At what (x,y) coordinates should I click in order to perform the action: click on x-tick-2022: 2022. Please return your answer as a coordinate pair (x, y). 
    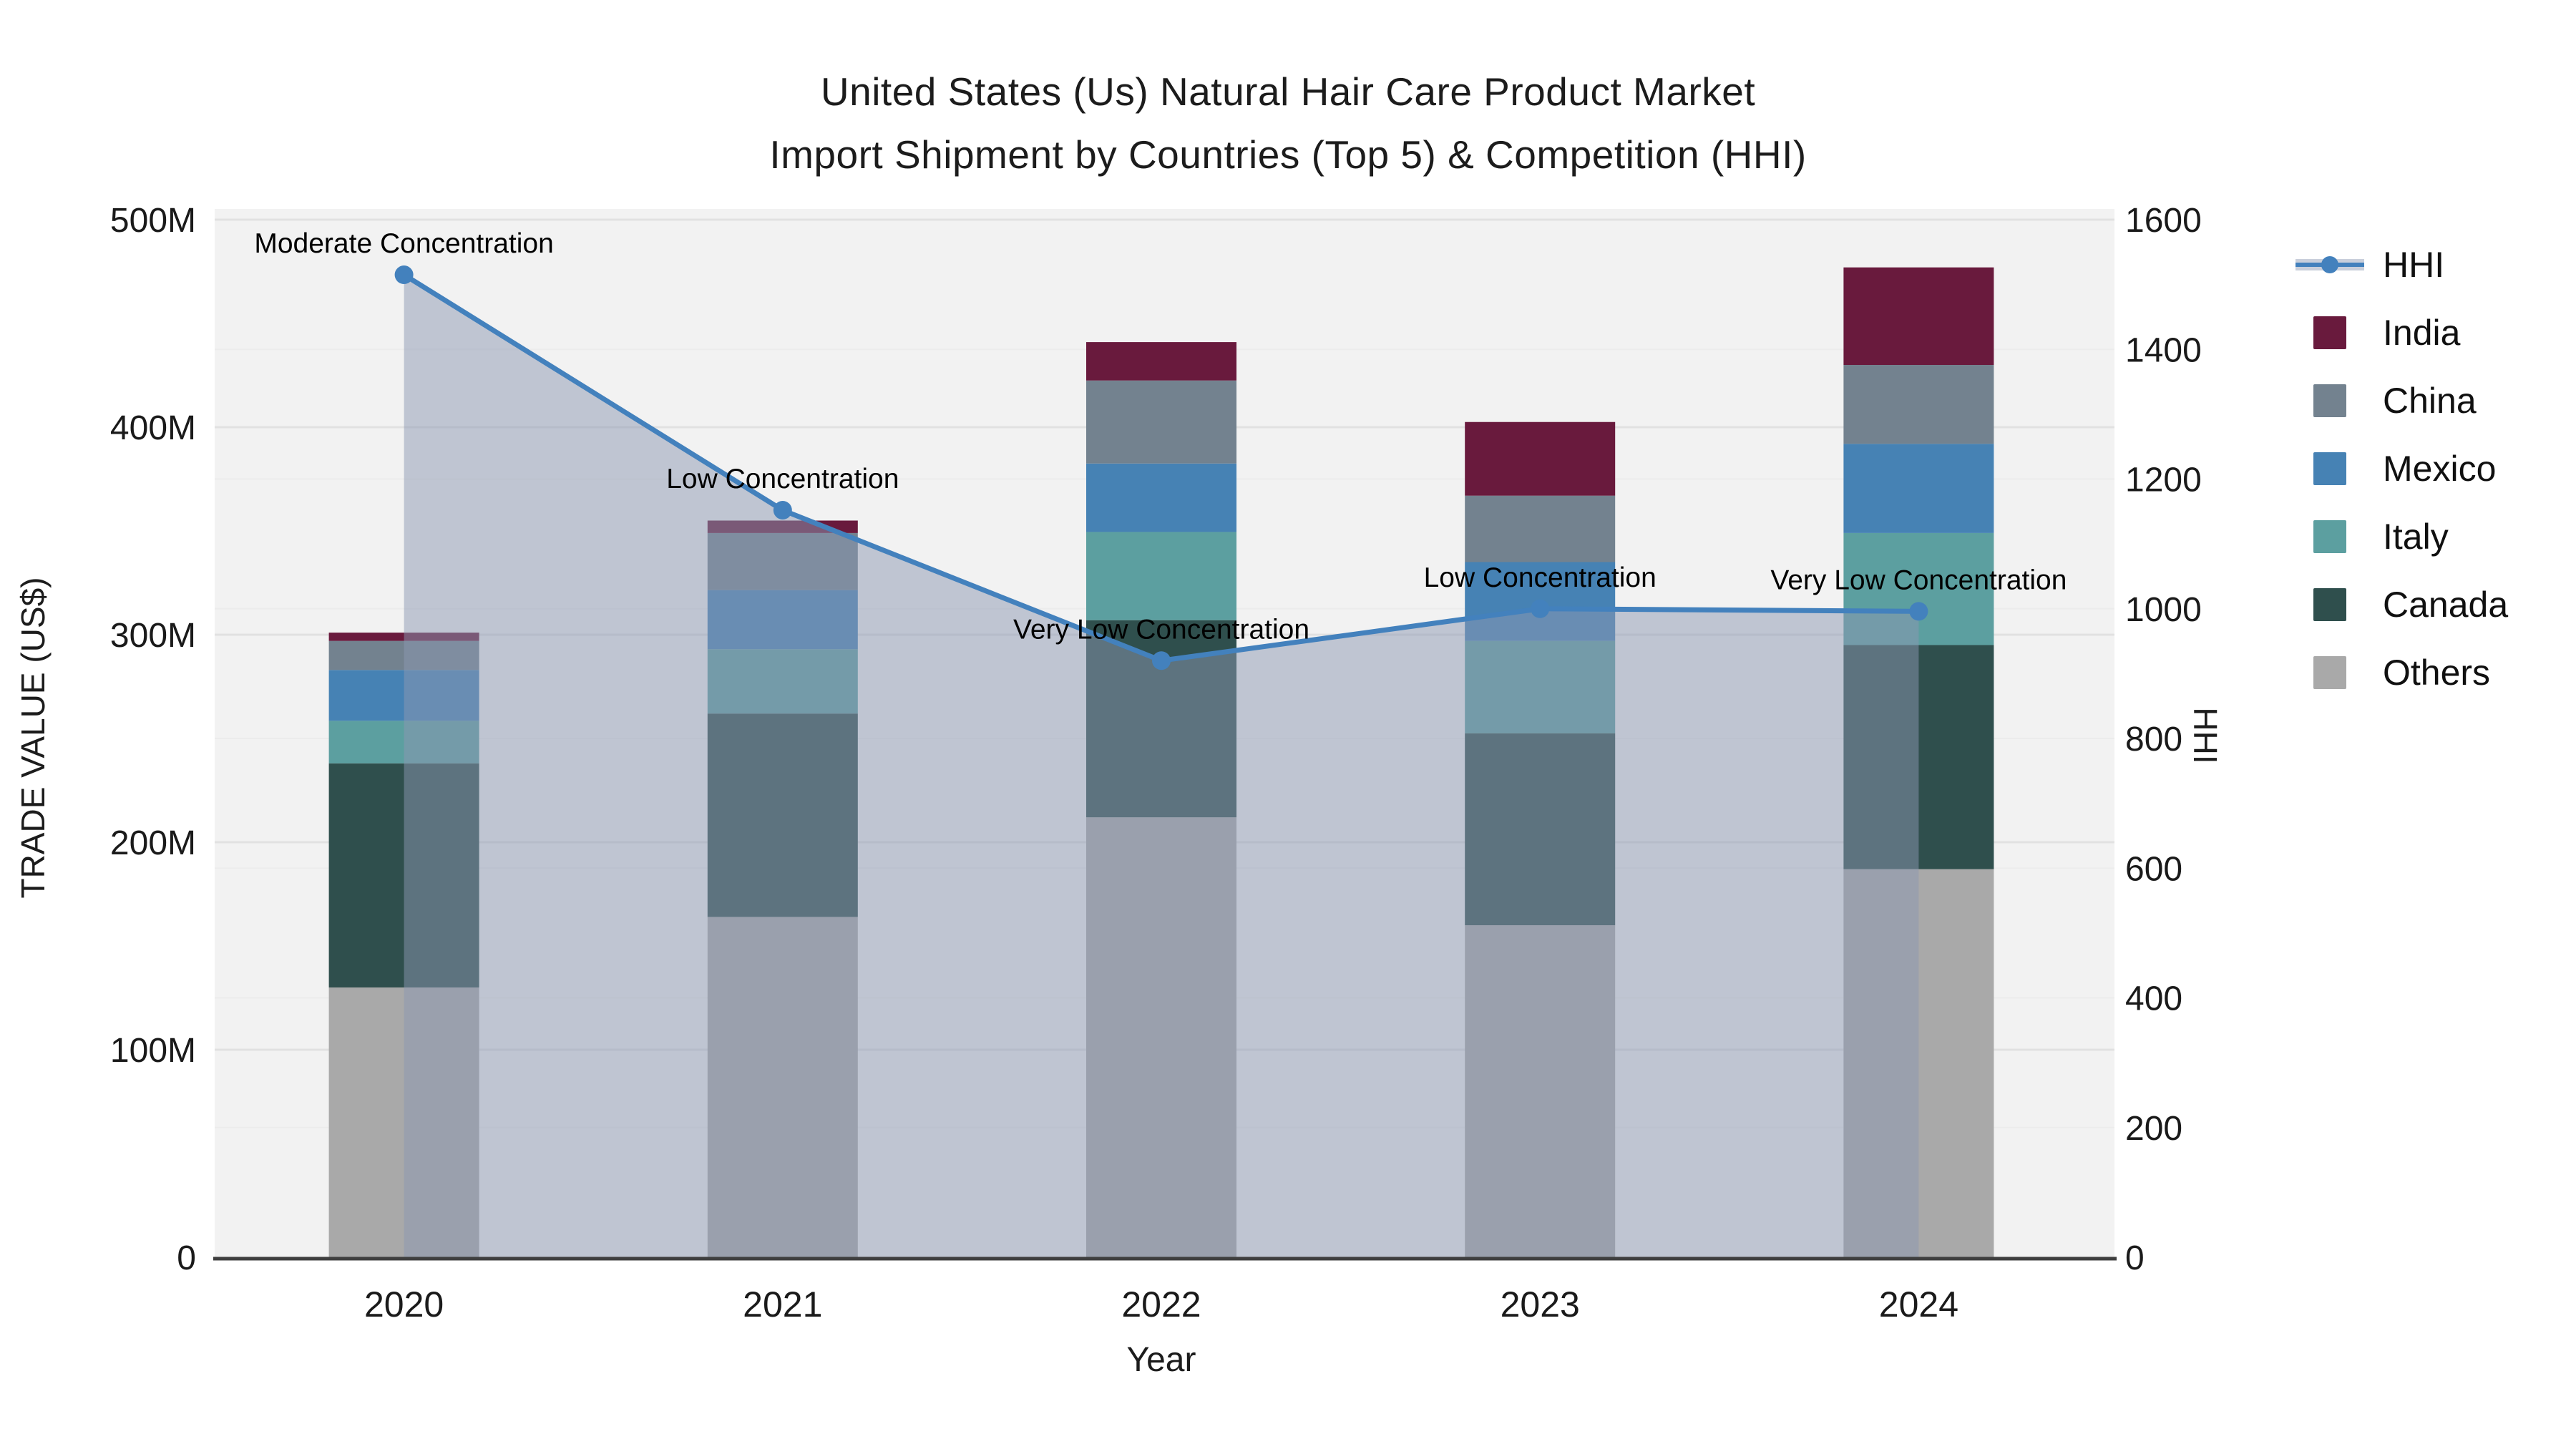
    Looking at the image, I should click on (1161, 1304).